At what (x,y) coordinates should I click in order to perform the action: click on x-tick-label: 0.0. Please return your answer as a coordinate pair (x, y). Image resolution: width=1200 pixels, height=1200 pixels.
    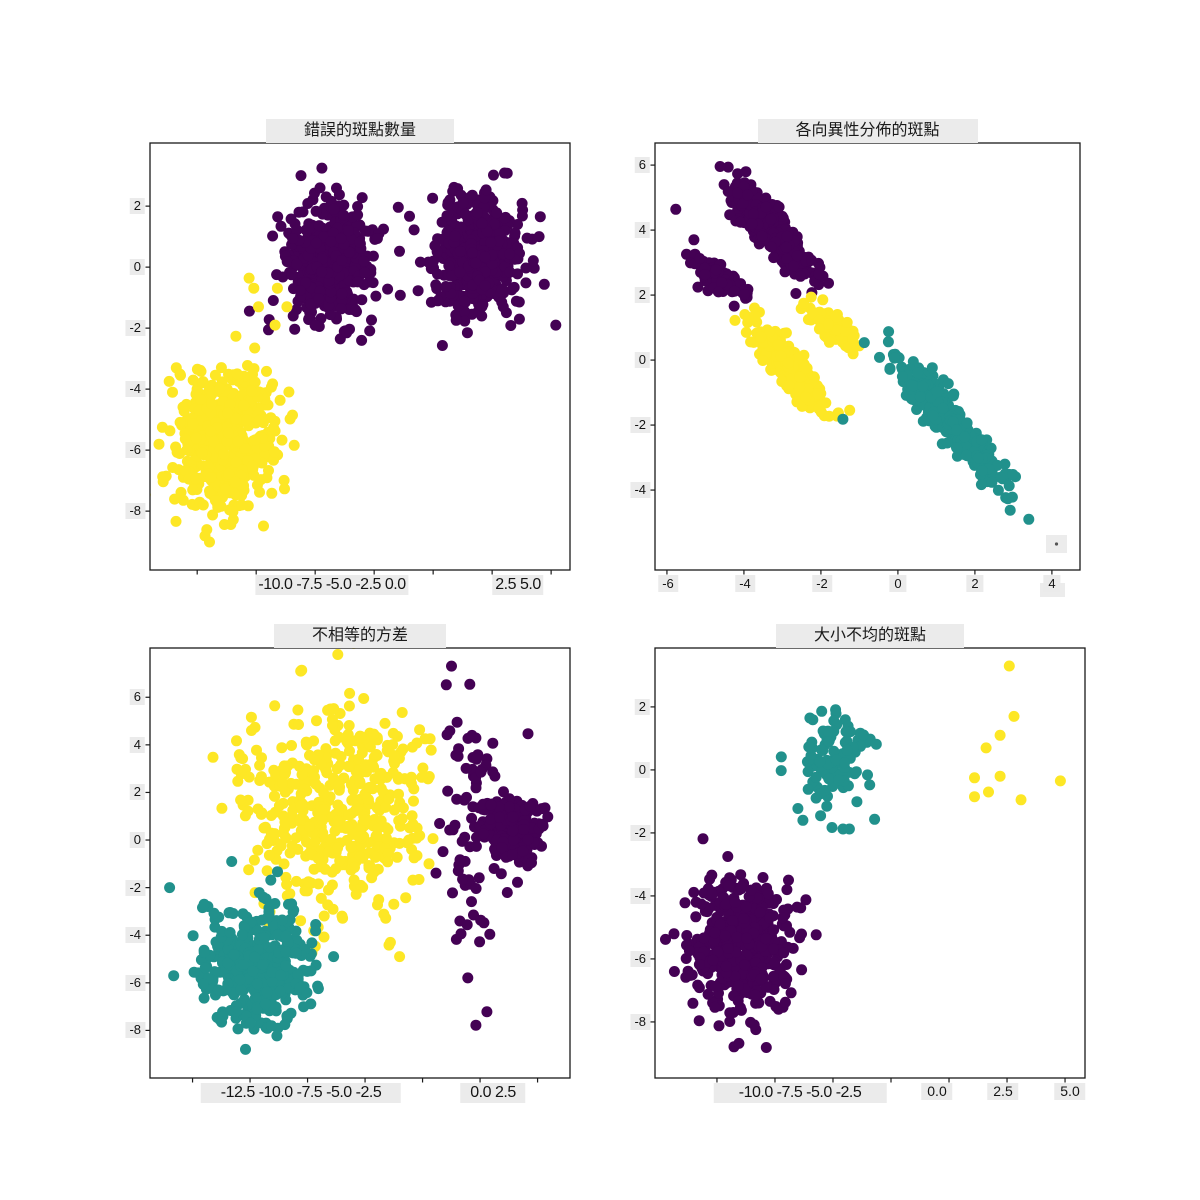
    Looking at the image, I should click on (937, 1091).